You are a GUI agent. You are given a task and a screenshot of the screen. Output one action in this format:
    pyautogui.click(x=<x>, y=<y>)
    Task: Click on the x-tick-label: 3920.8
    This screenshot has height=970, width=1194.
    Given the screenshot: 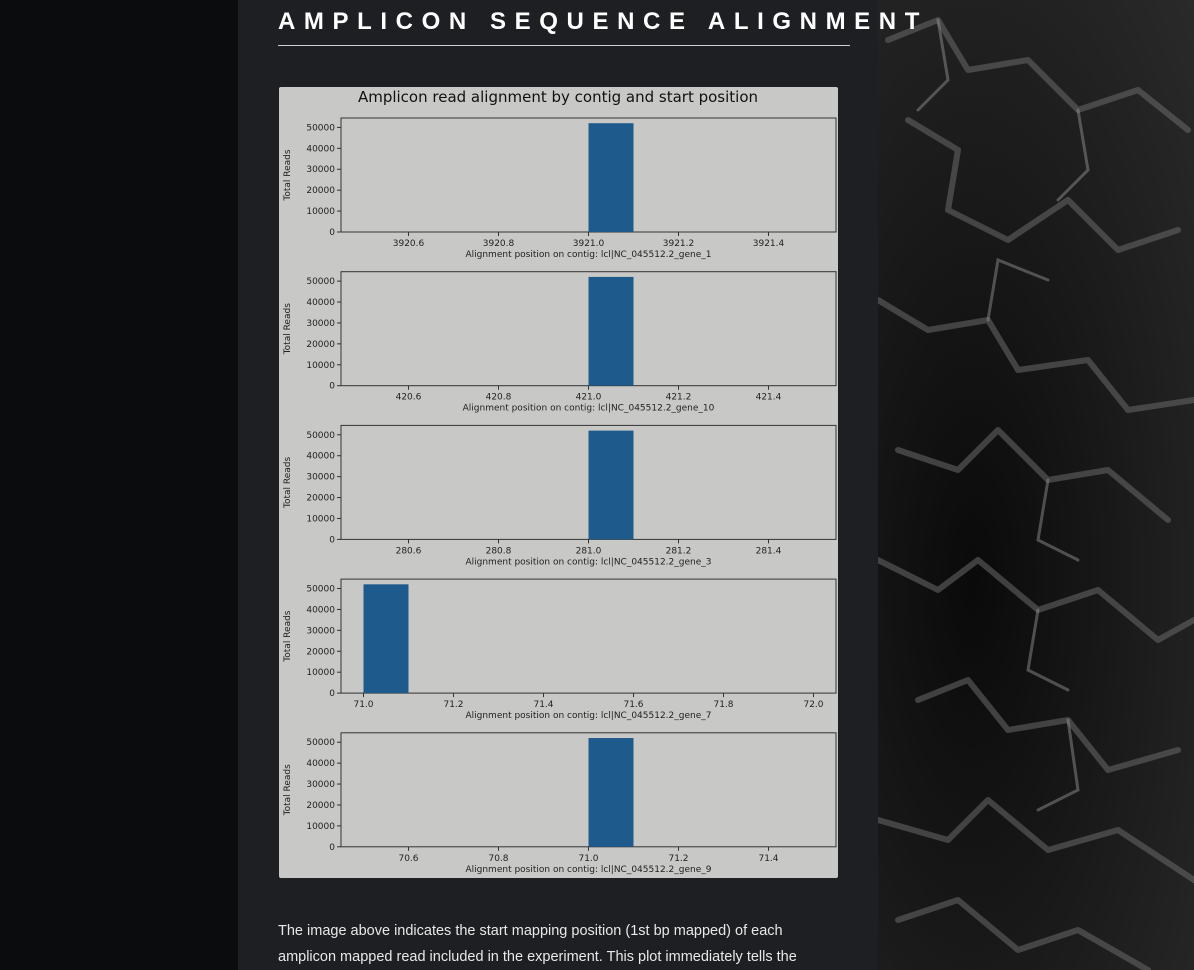 What is the action you would take?
    pyautogui.click(x=499, y=244)
    